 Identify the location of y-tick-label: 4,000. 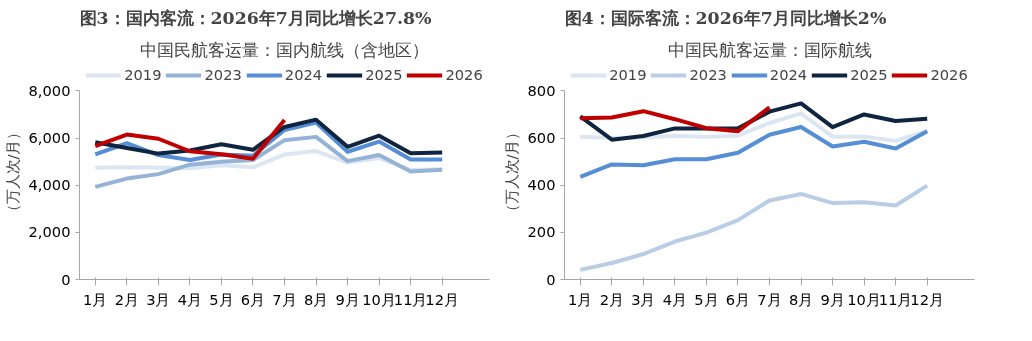
(49, 185).